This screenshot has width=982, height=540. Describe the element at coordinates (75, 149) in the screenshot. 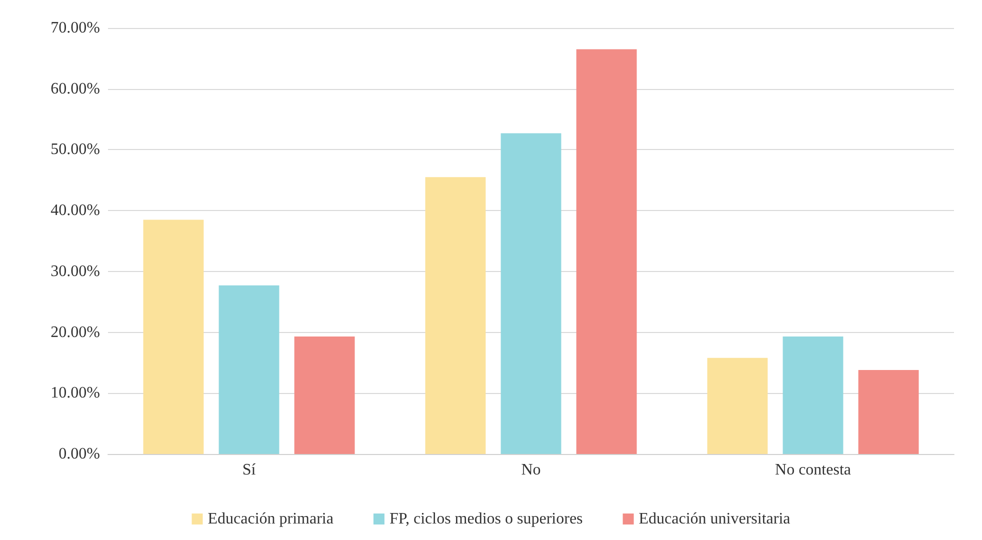

I see `y-tick-label: 50.00%` at that location.